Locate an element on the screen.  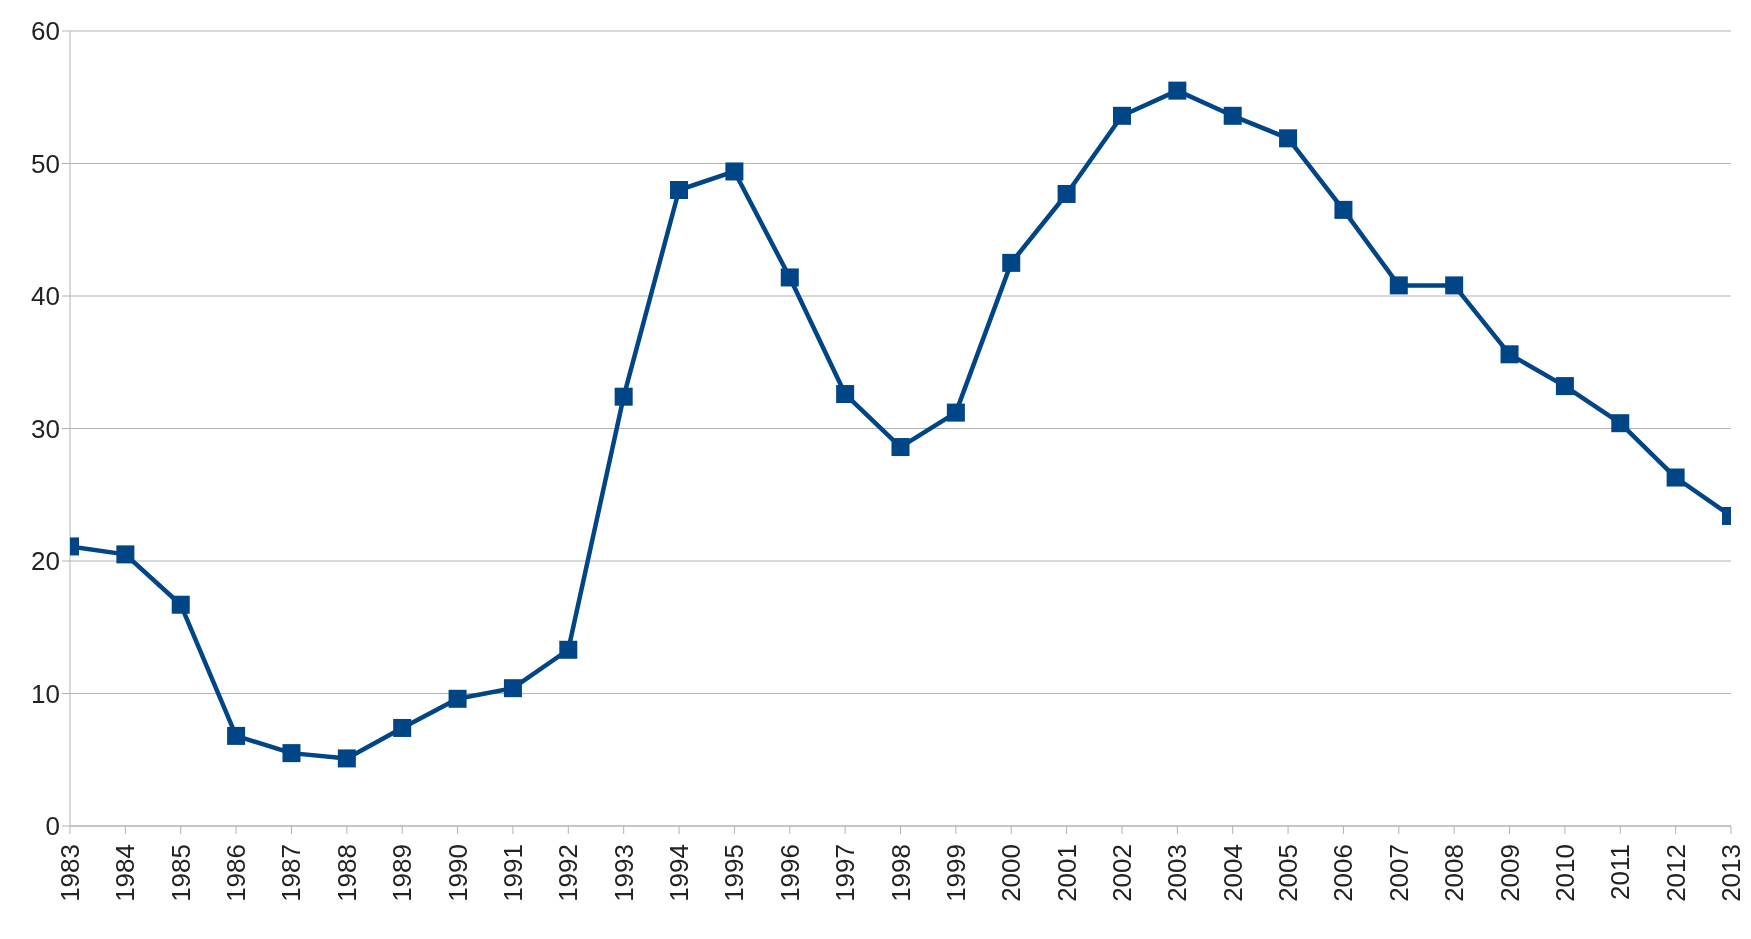
y-tick-label: 40 is located at coordinates (45, 296).